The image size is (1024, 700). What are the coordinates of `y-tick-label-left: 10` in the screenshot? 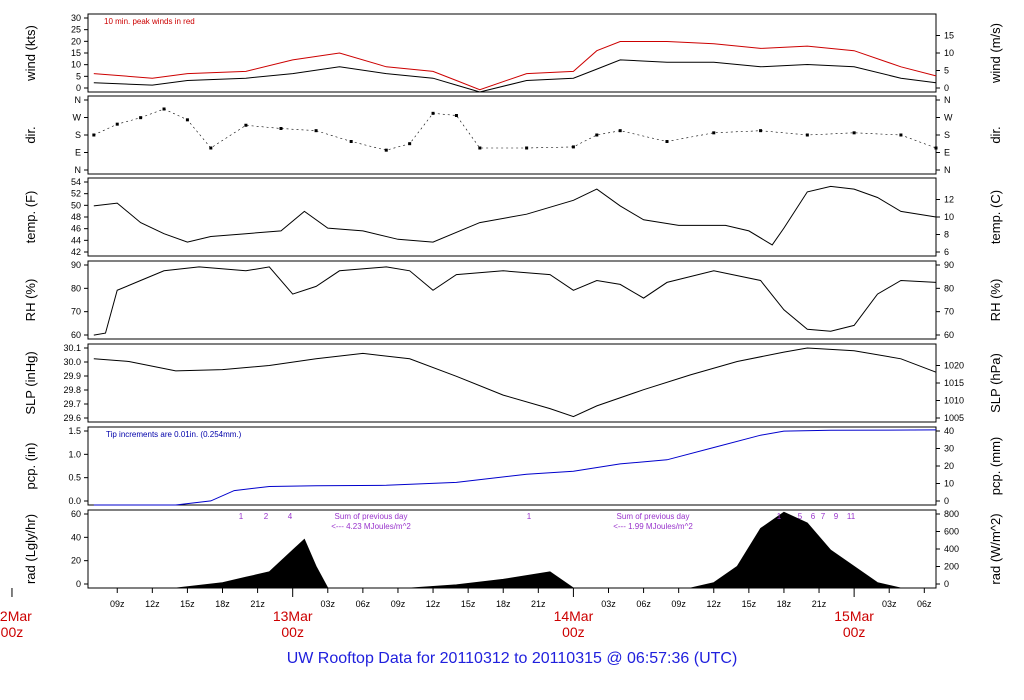 It's located at (76, 65).